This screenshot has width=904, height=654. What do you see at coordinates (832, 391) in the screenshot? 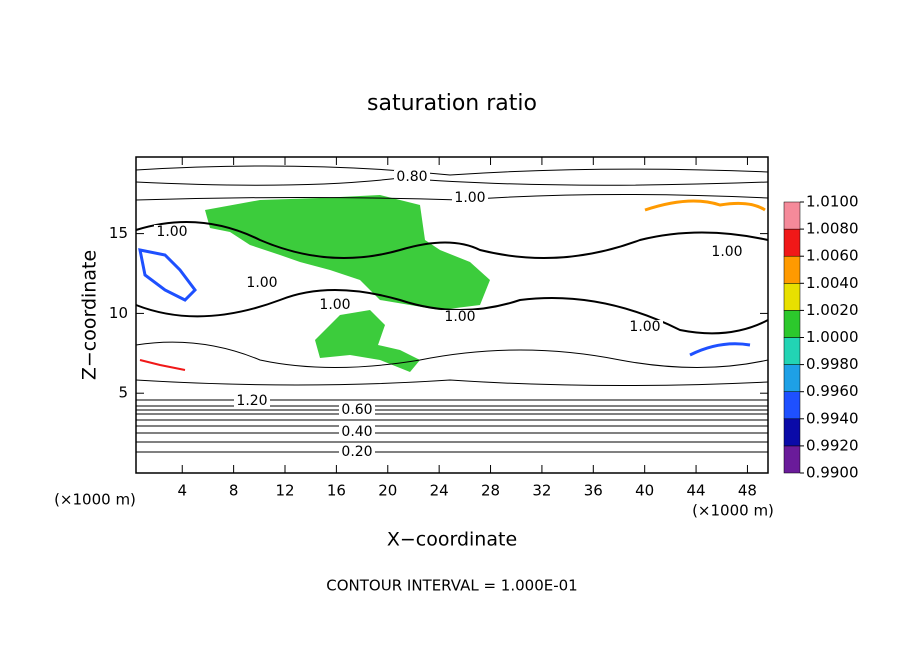
I see `colorbar-tick-label: 0.9960` at bounding box center [832, 391].